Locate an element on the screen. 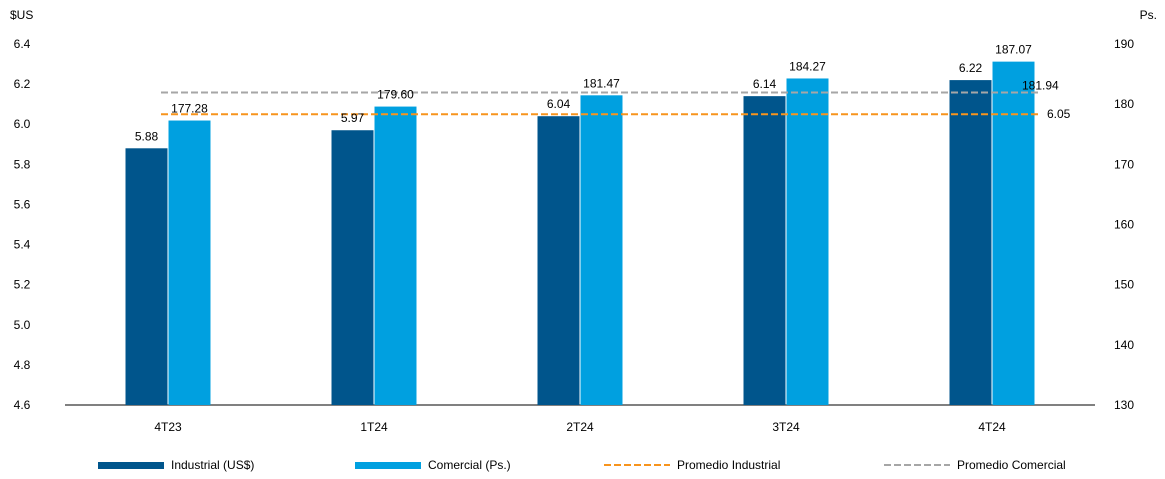 Image resolution: width=1165 pixels, height=479 pixels. average-label-industrial: 6.05 is located at coordinates (1059, 114).